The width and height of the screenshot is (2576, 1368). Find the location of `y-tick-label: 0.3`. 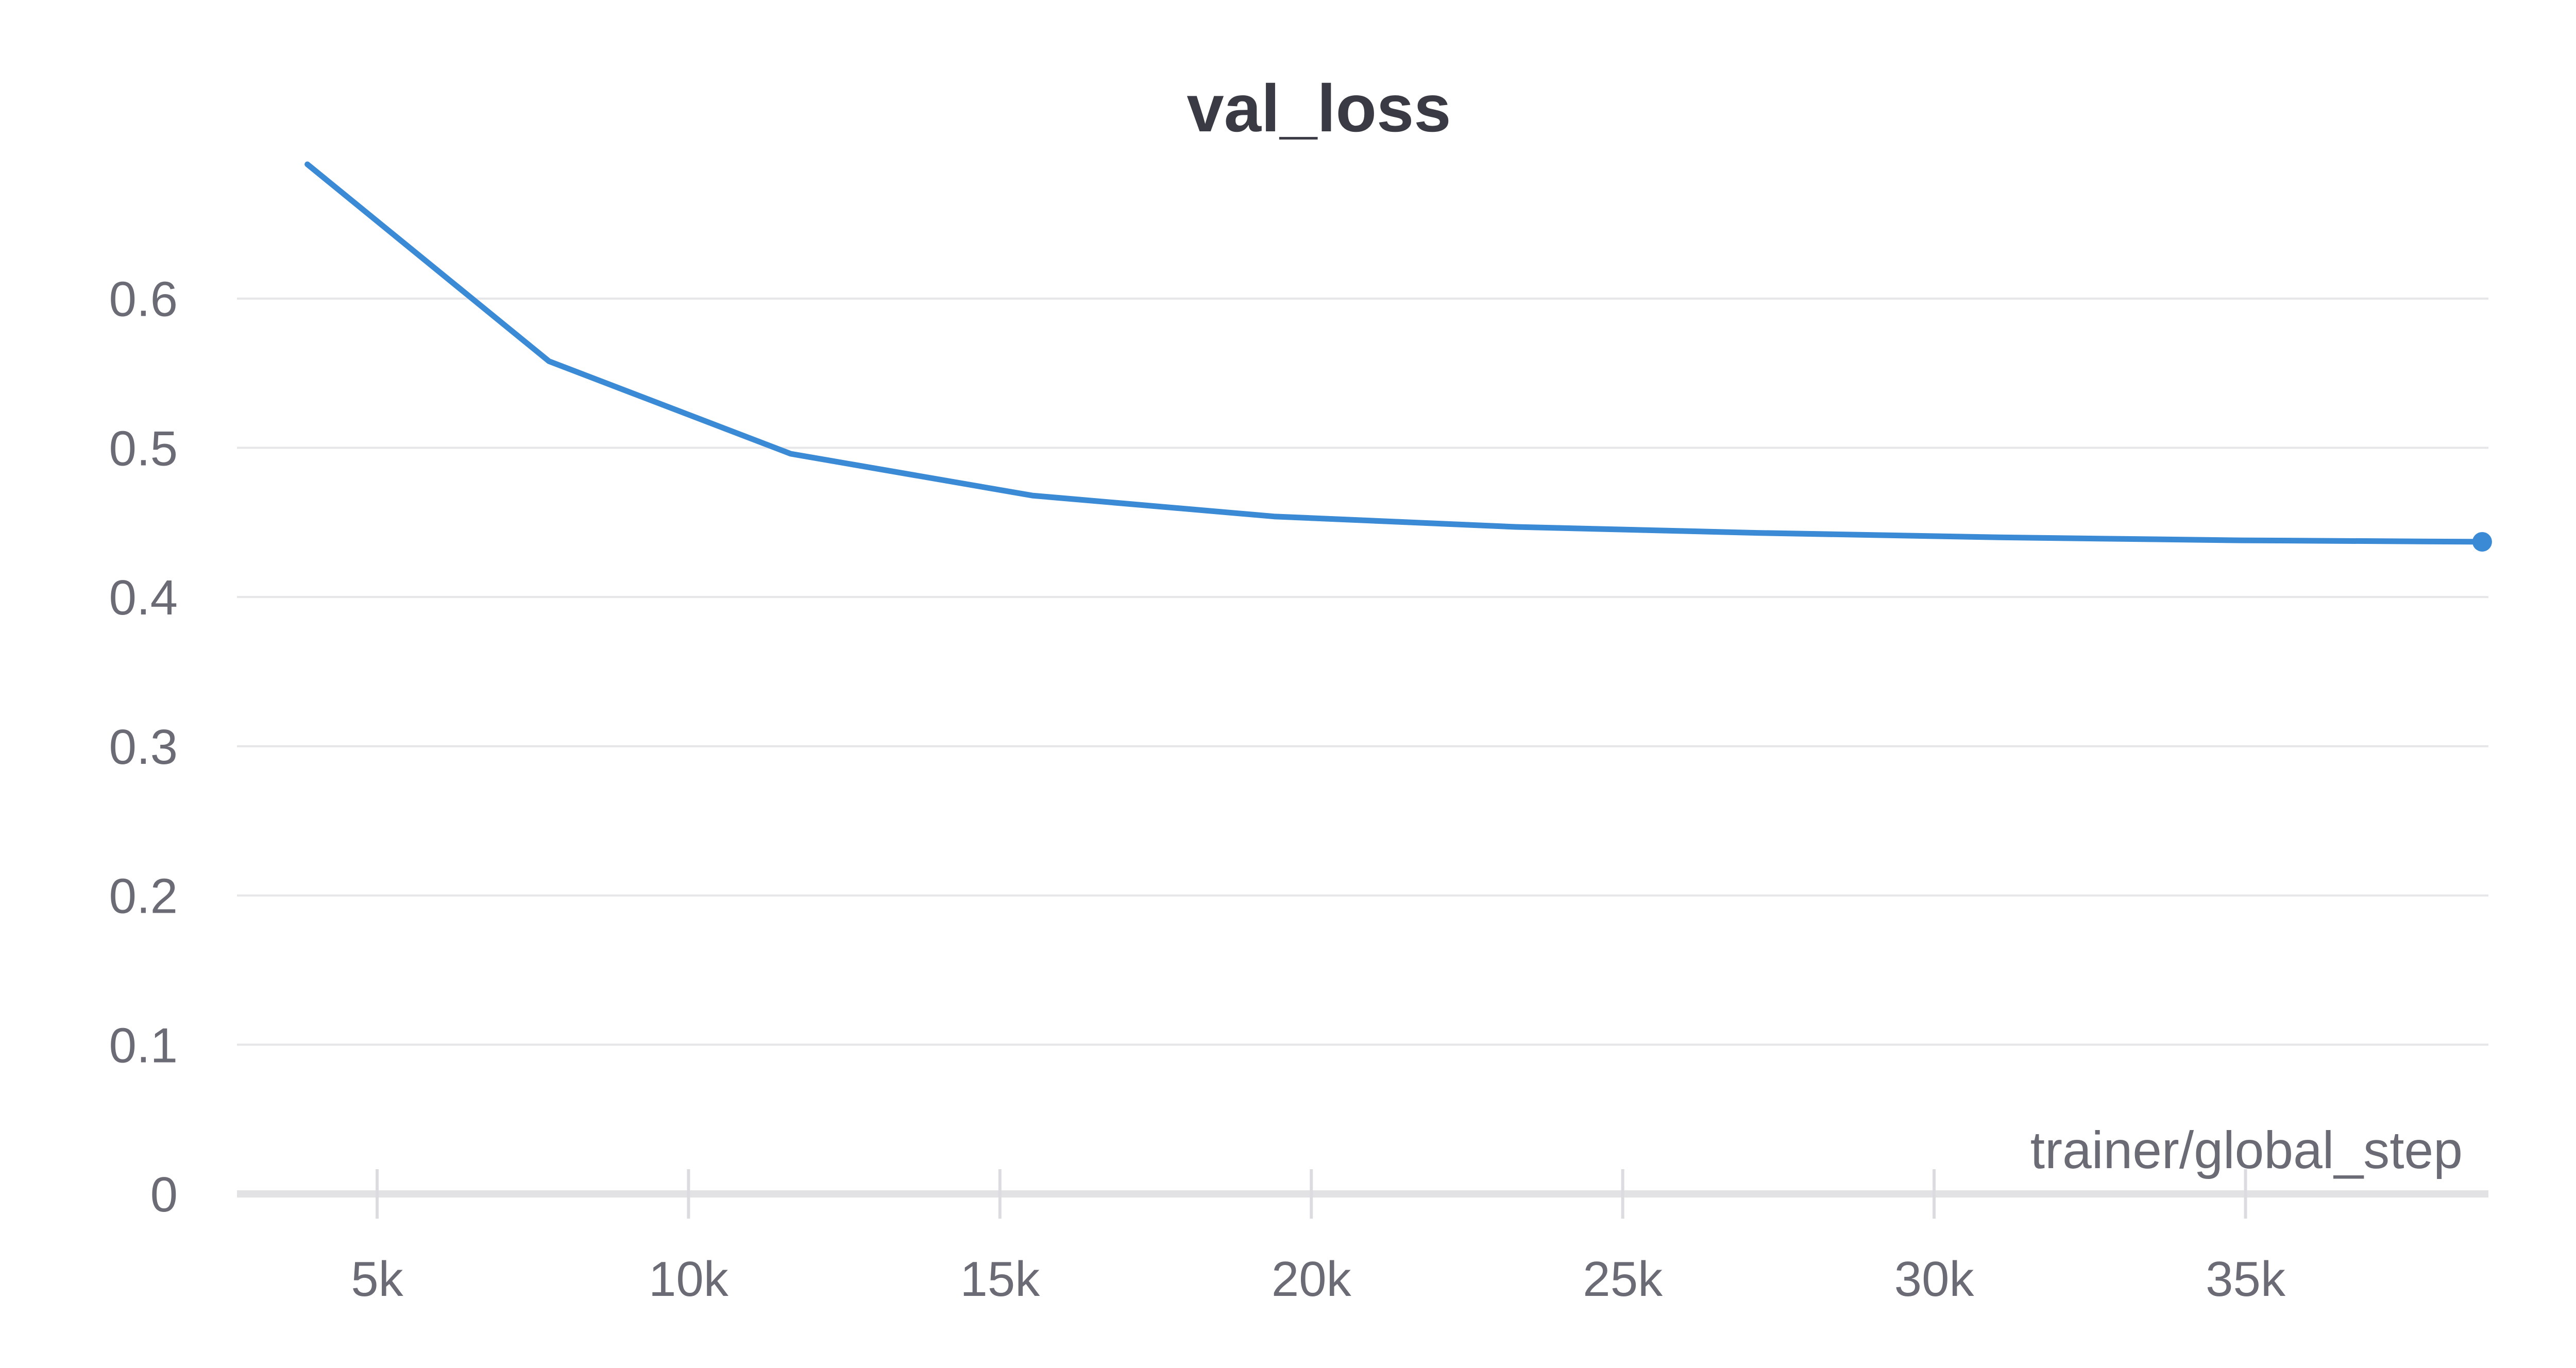

y-tick-label: 0.3 is located at coordinates (143, 747).